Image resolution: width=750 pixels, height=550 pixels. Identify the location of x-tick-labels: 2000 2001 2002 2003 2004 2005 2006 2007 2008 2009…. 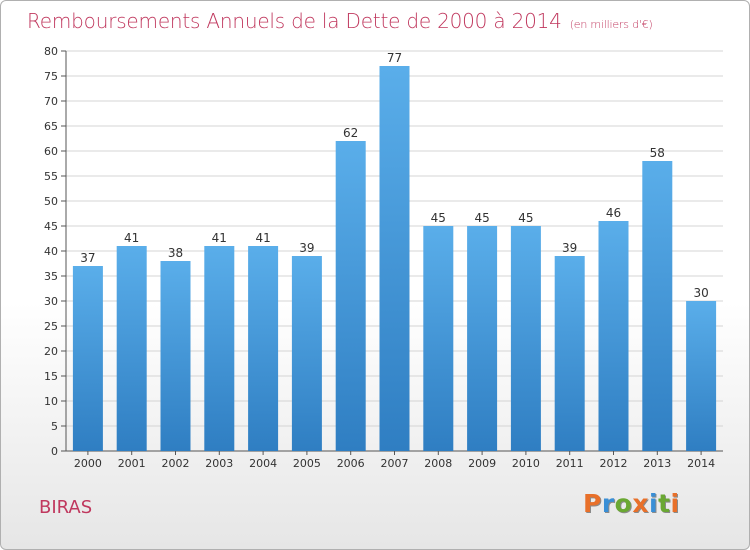
(394, 463).